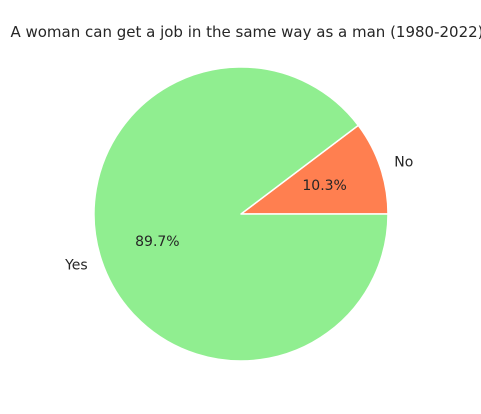  Describe the element at coordinates (157, 242) in the screenshot. I see `slice-percent-yes: 89.7%` at that location.